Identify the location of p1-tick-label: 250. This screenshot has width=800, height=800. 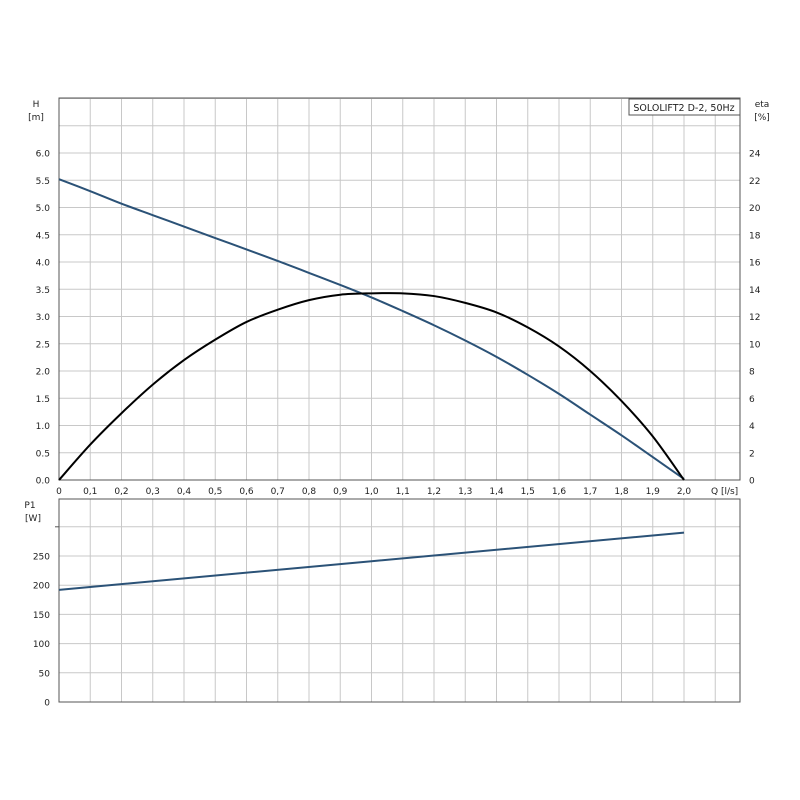
(41, 558).